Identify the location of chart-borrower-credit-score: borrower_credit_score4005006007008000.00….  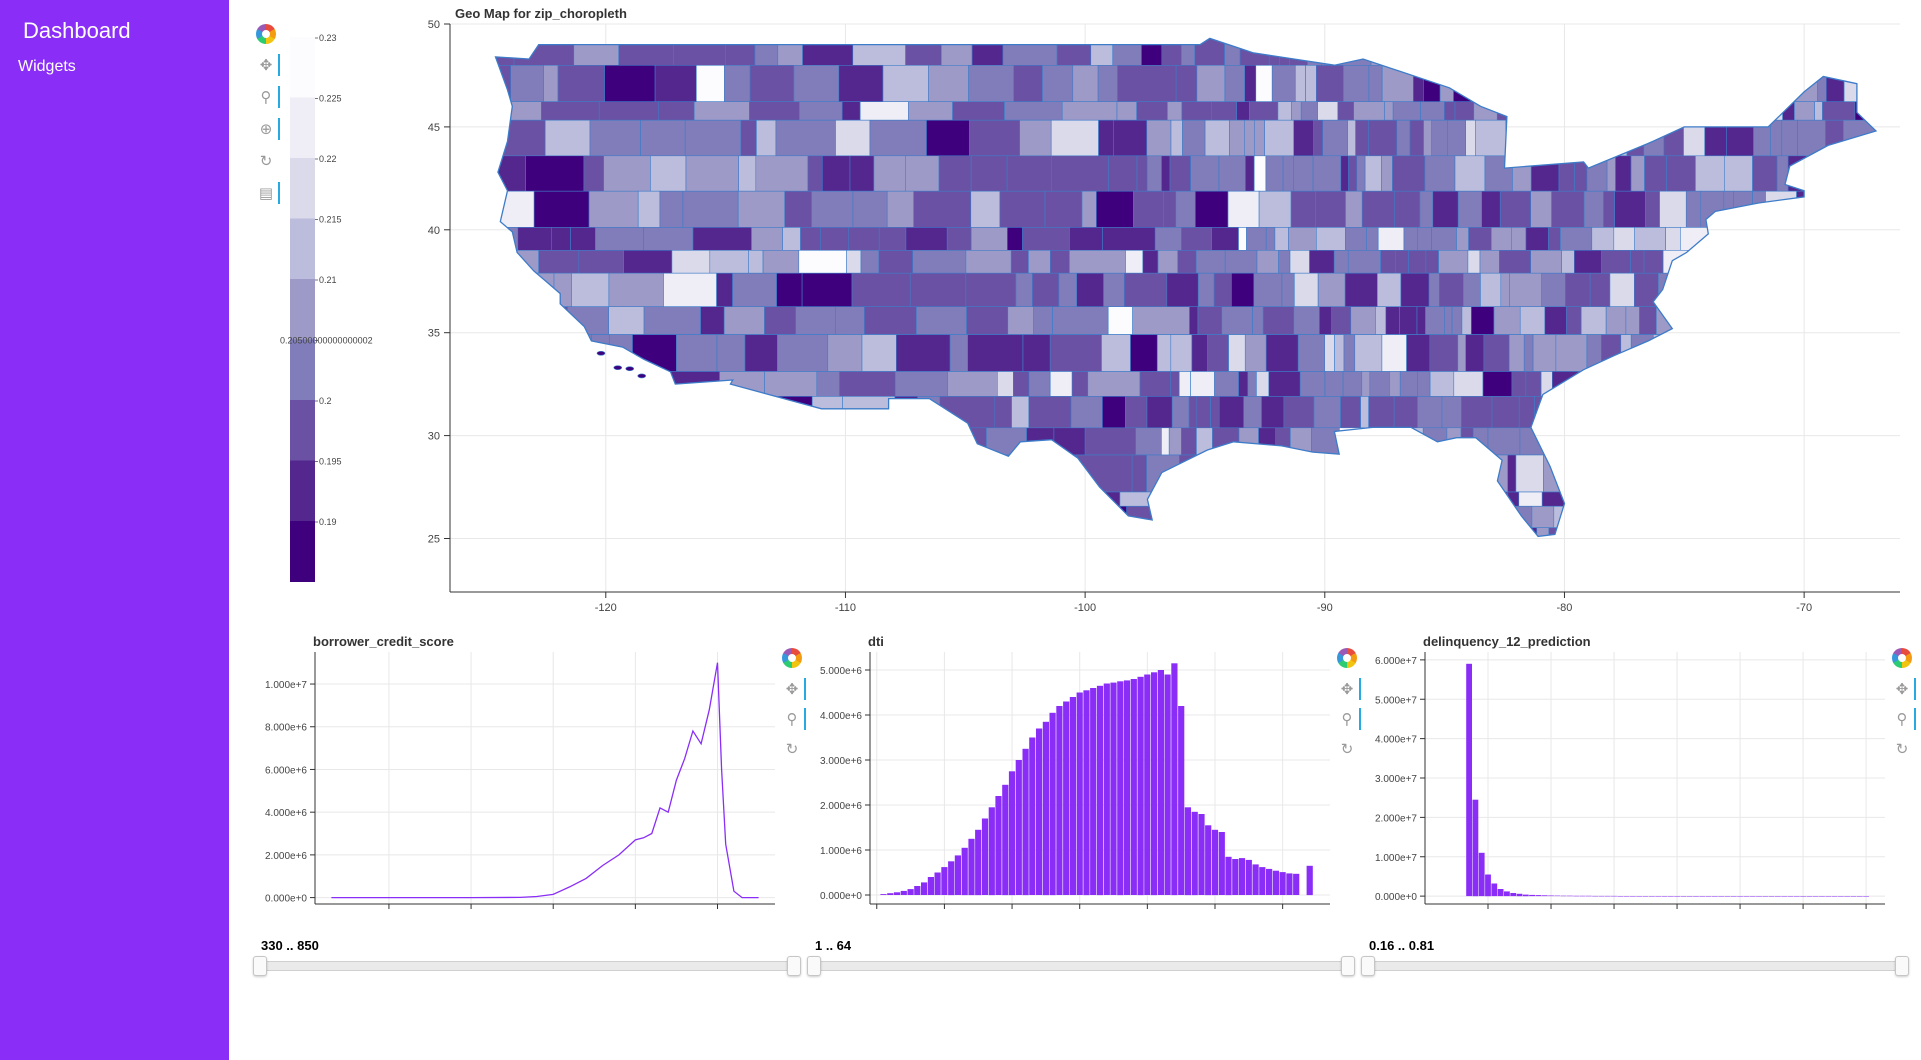
(520, 772).